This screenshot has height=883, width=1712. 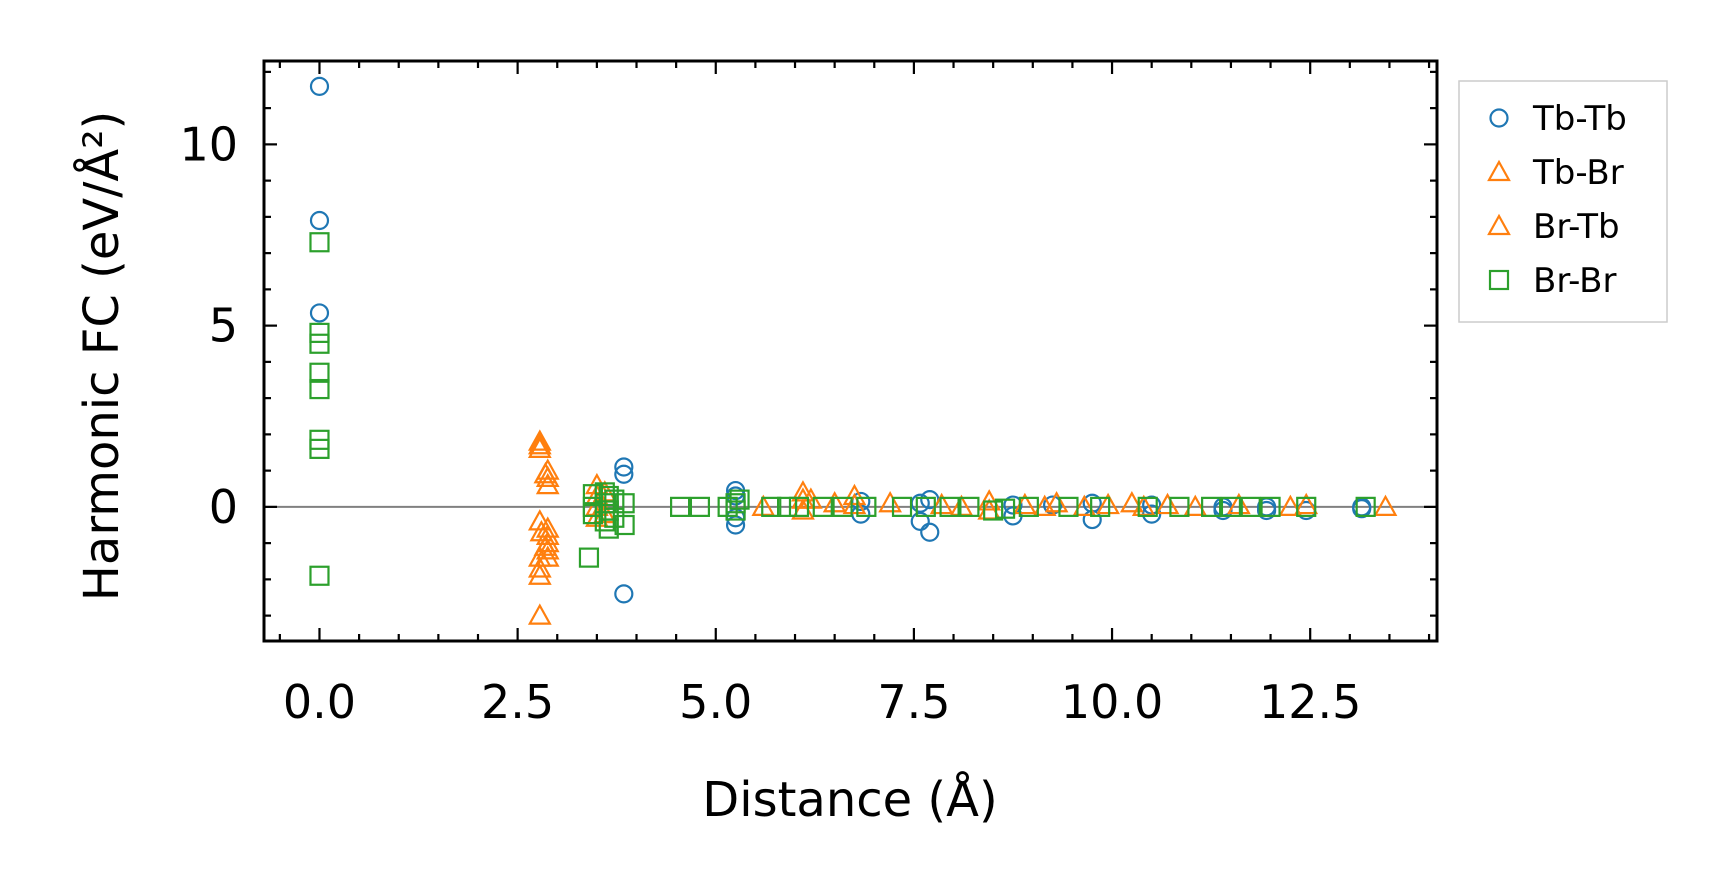 I want to click on legend-label-br-tb: Br-Tb, so click(x=1576, y=227).